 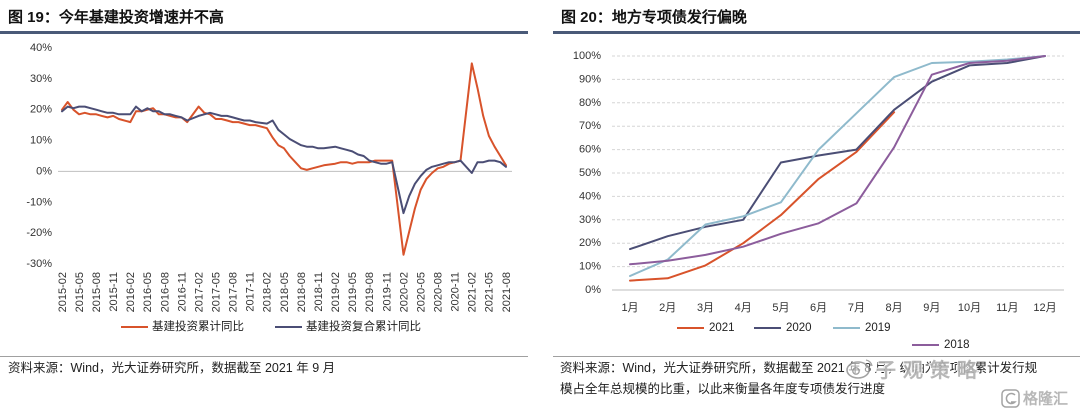 I want to click on right-x-tick-label: 5月, so click(x=780, y=308).